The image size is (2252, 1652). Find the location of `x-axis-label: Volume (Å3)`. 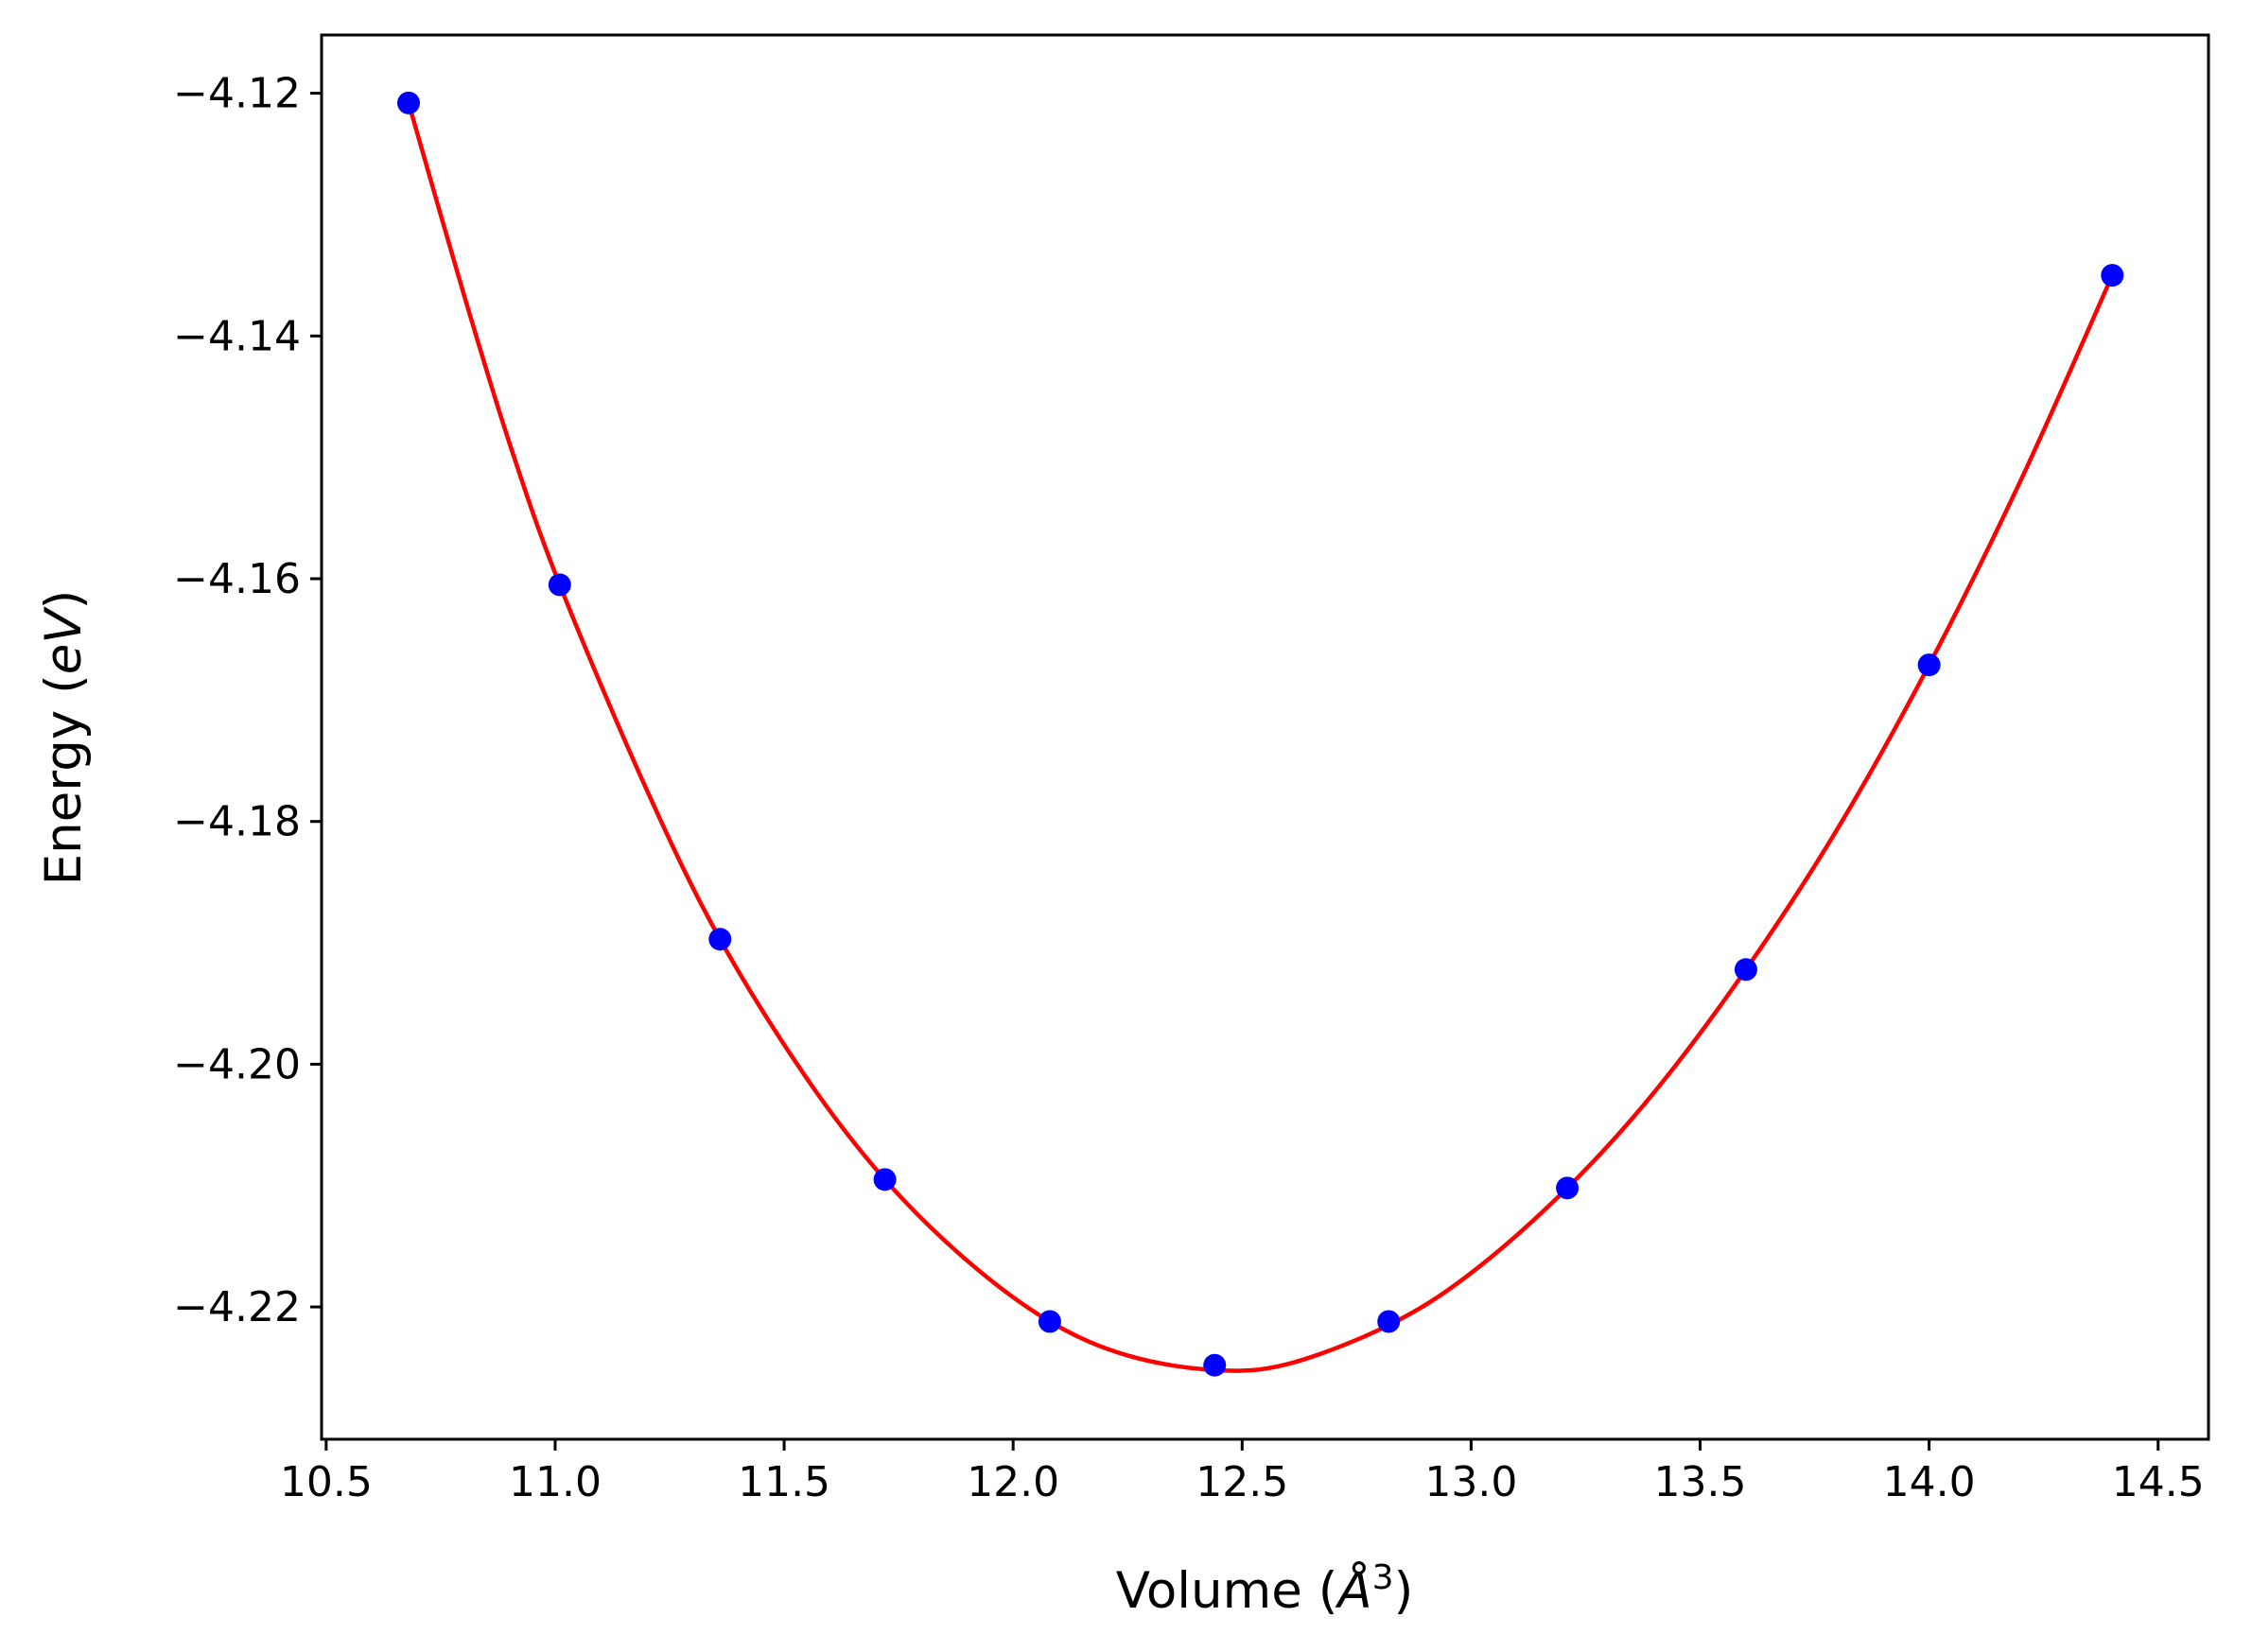

x-axis-label: Volume (Å3) is located at coordinates (1265, 1589).